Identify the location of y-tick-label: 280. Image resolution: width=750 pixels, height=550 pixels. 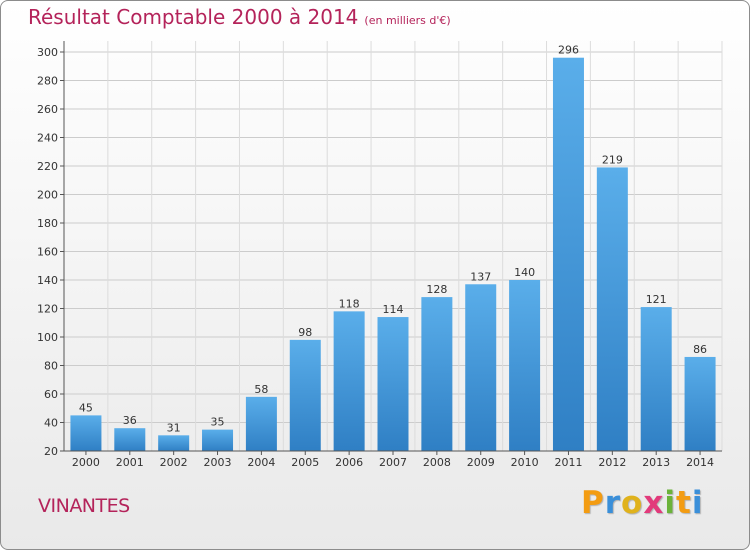
(47, 81).